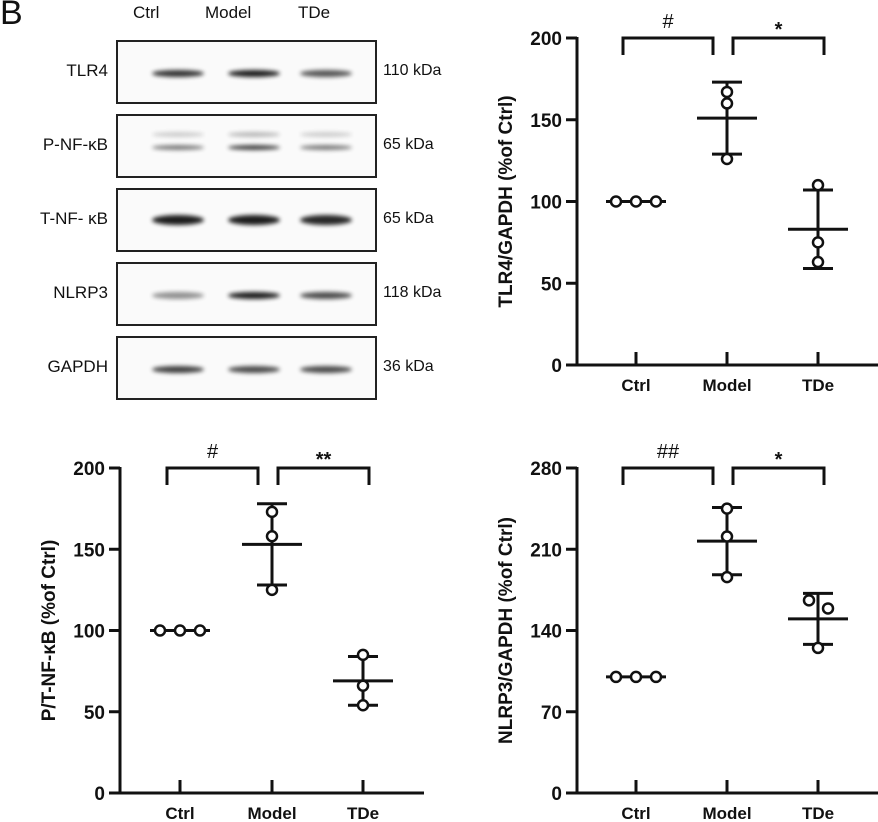  I want to click on lane-label-model: Model, so click(228, 12).